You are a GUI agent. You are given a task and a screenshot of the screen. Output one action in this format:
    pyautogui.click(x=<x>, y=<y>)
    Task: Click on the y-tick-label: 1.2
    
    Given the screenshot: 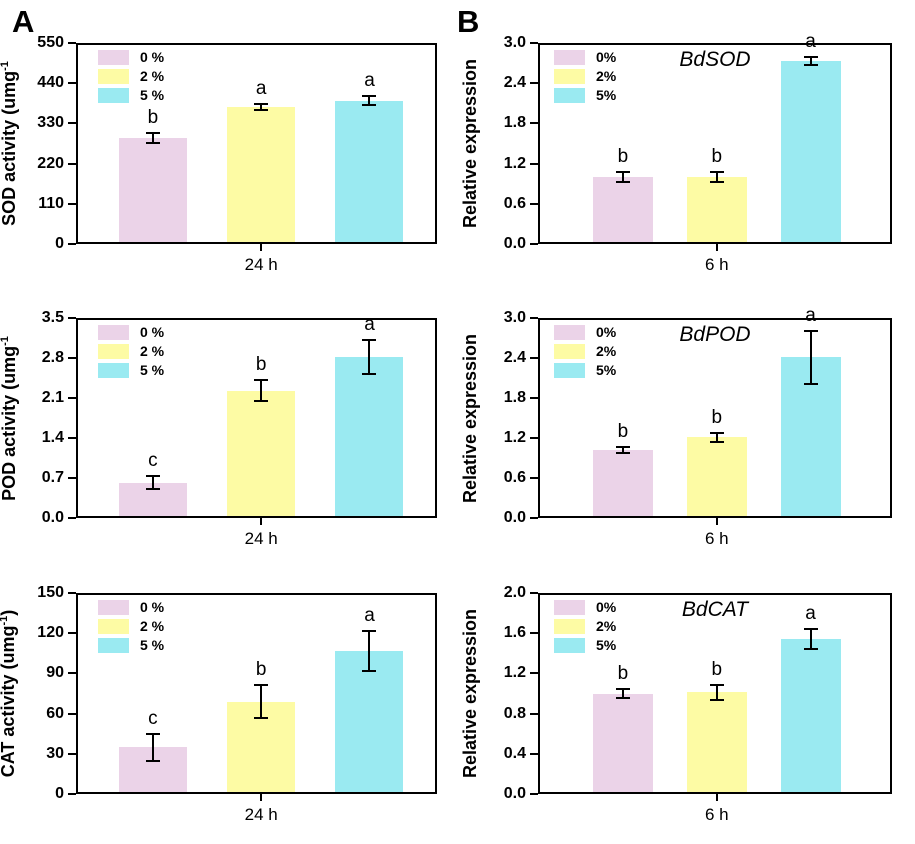 What is the action you would take?
    pyautogui.click(x=514, y=163)
    